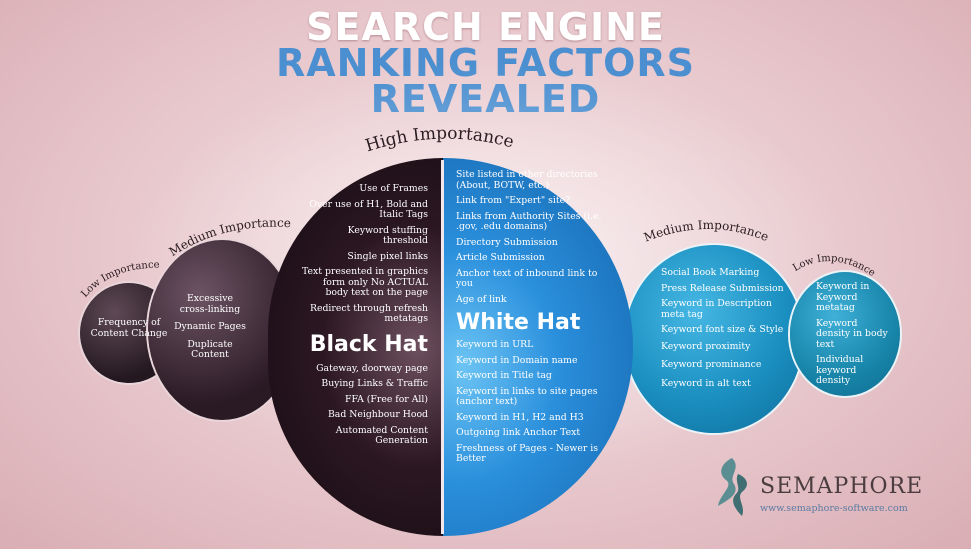 The height and width of the screenshot is (549, 971). I want to click on list-item: Duplicate Content, so click(210, 349).